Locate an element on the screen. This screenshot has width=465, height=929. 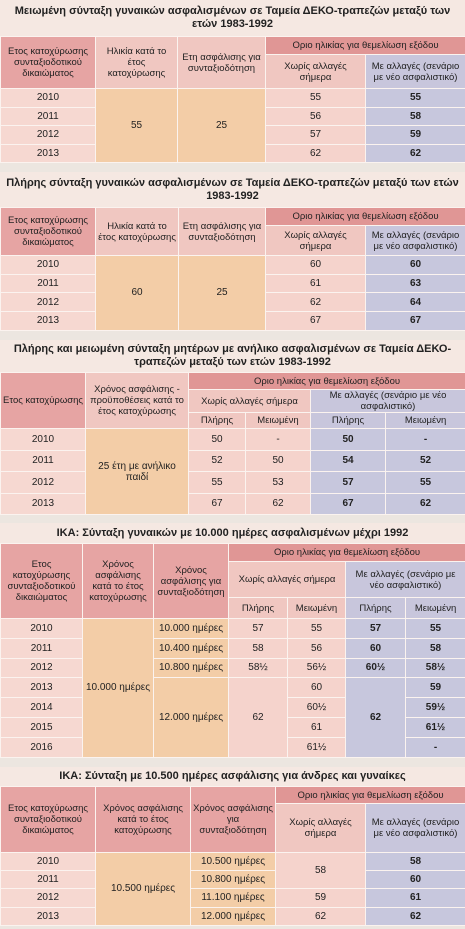
value-cell: 61½ is located at coordinates (316, 747).